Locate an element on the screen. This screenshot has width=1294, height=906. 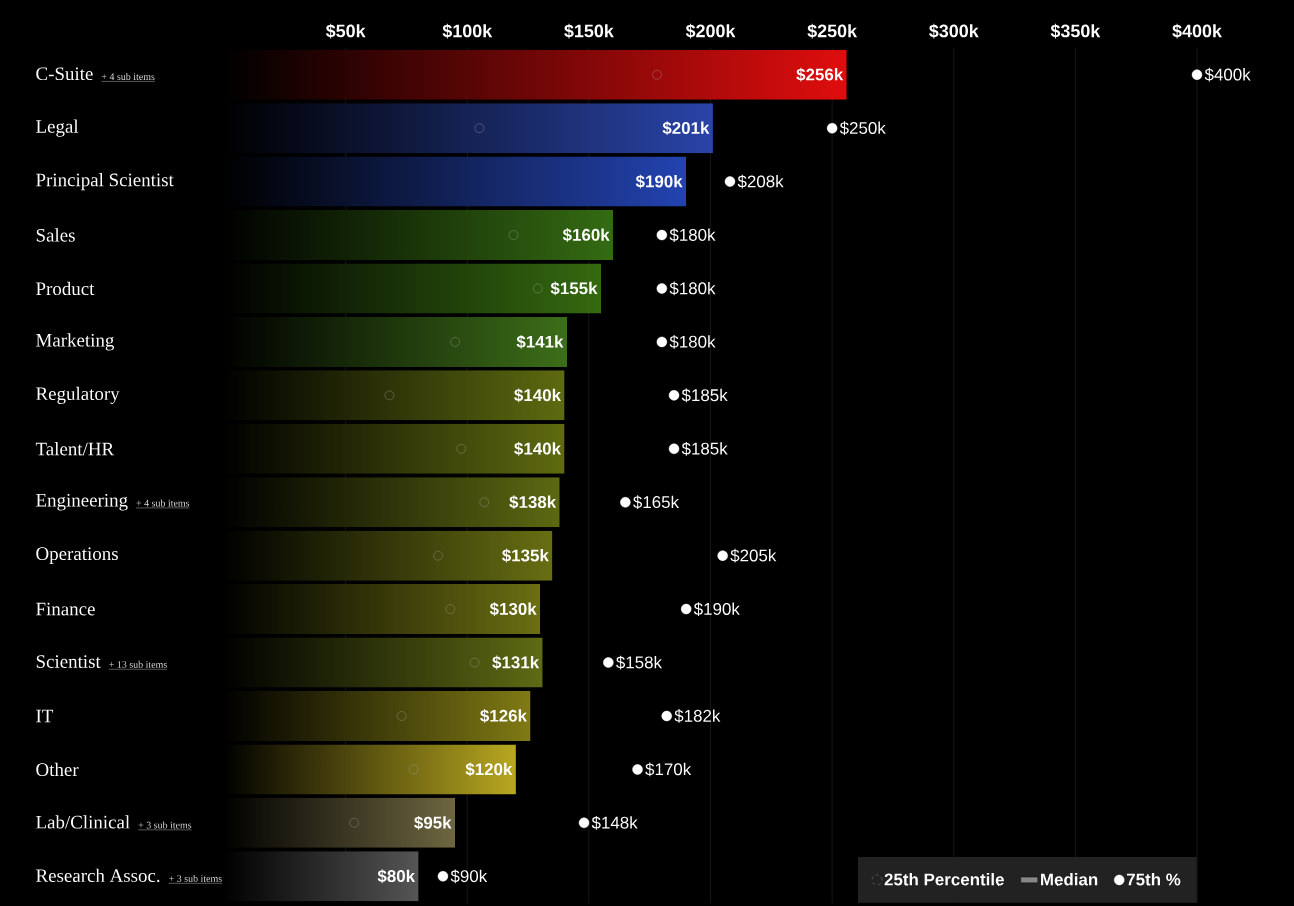
legend-label: Median is located at coordinates (1069, 879).